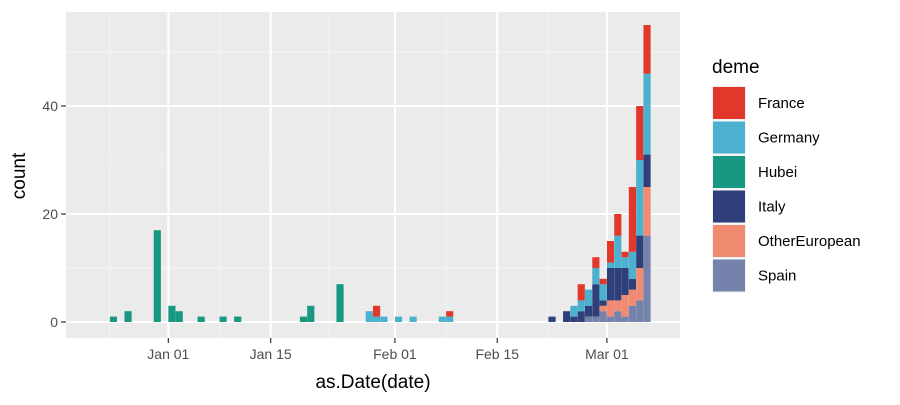 Image resolution: width=900 pixels, height=405 pixels. What do you see at coordinates (729, 137) in the screenshot?
I see `legend-swatch-germany` at bounding box center [729, 137].